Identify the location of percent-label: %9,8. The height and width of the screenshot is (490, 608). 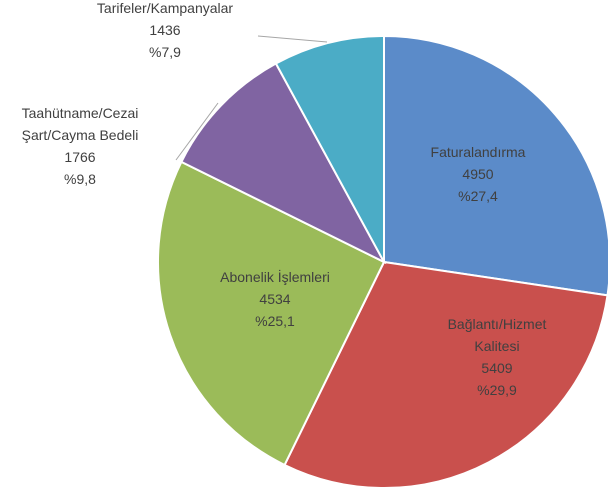
(80, 179).